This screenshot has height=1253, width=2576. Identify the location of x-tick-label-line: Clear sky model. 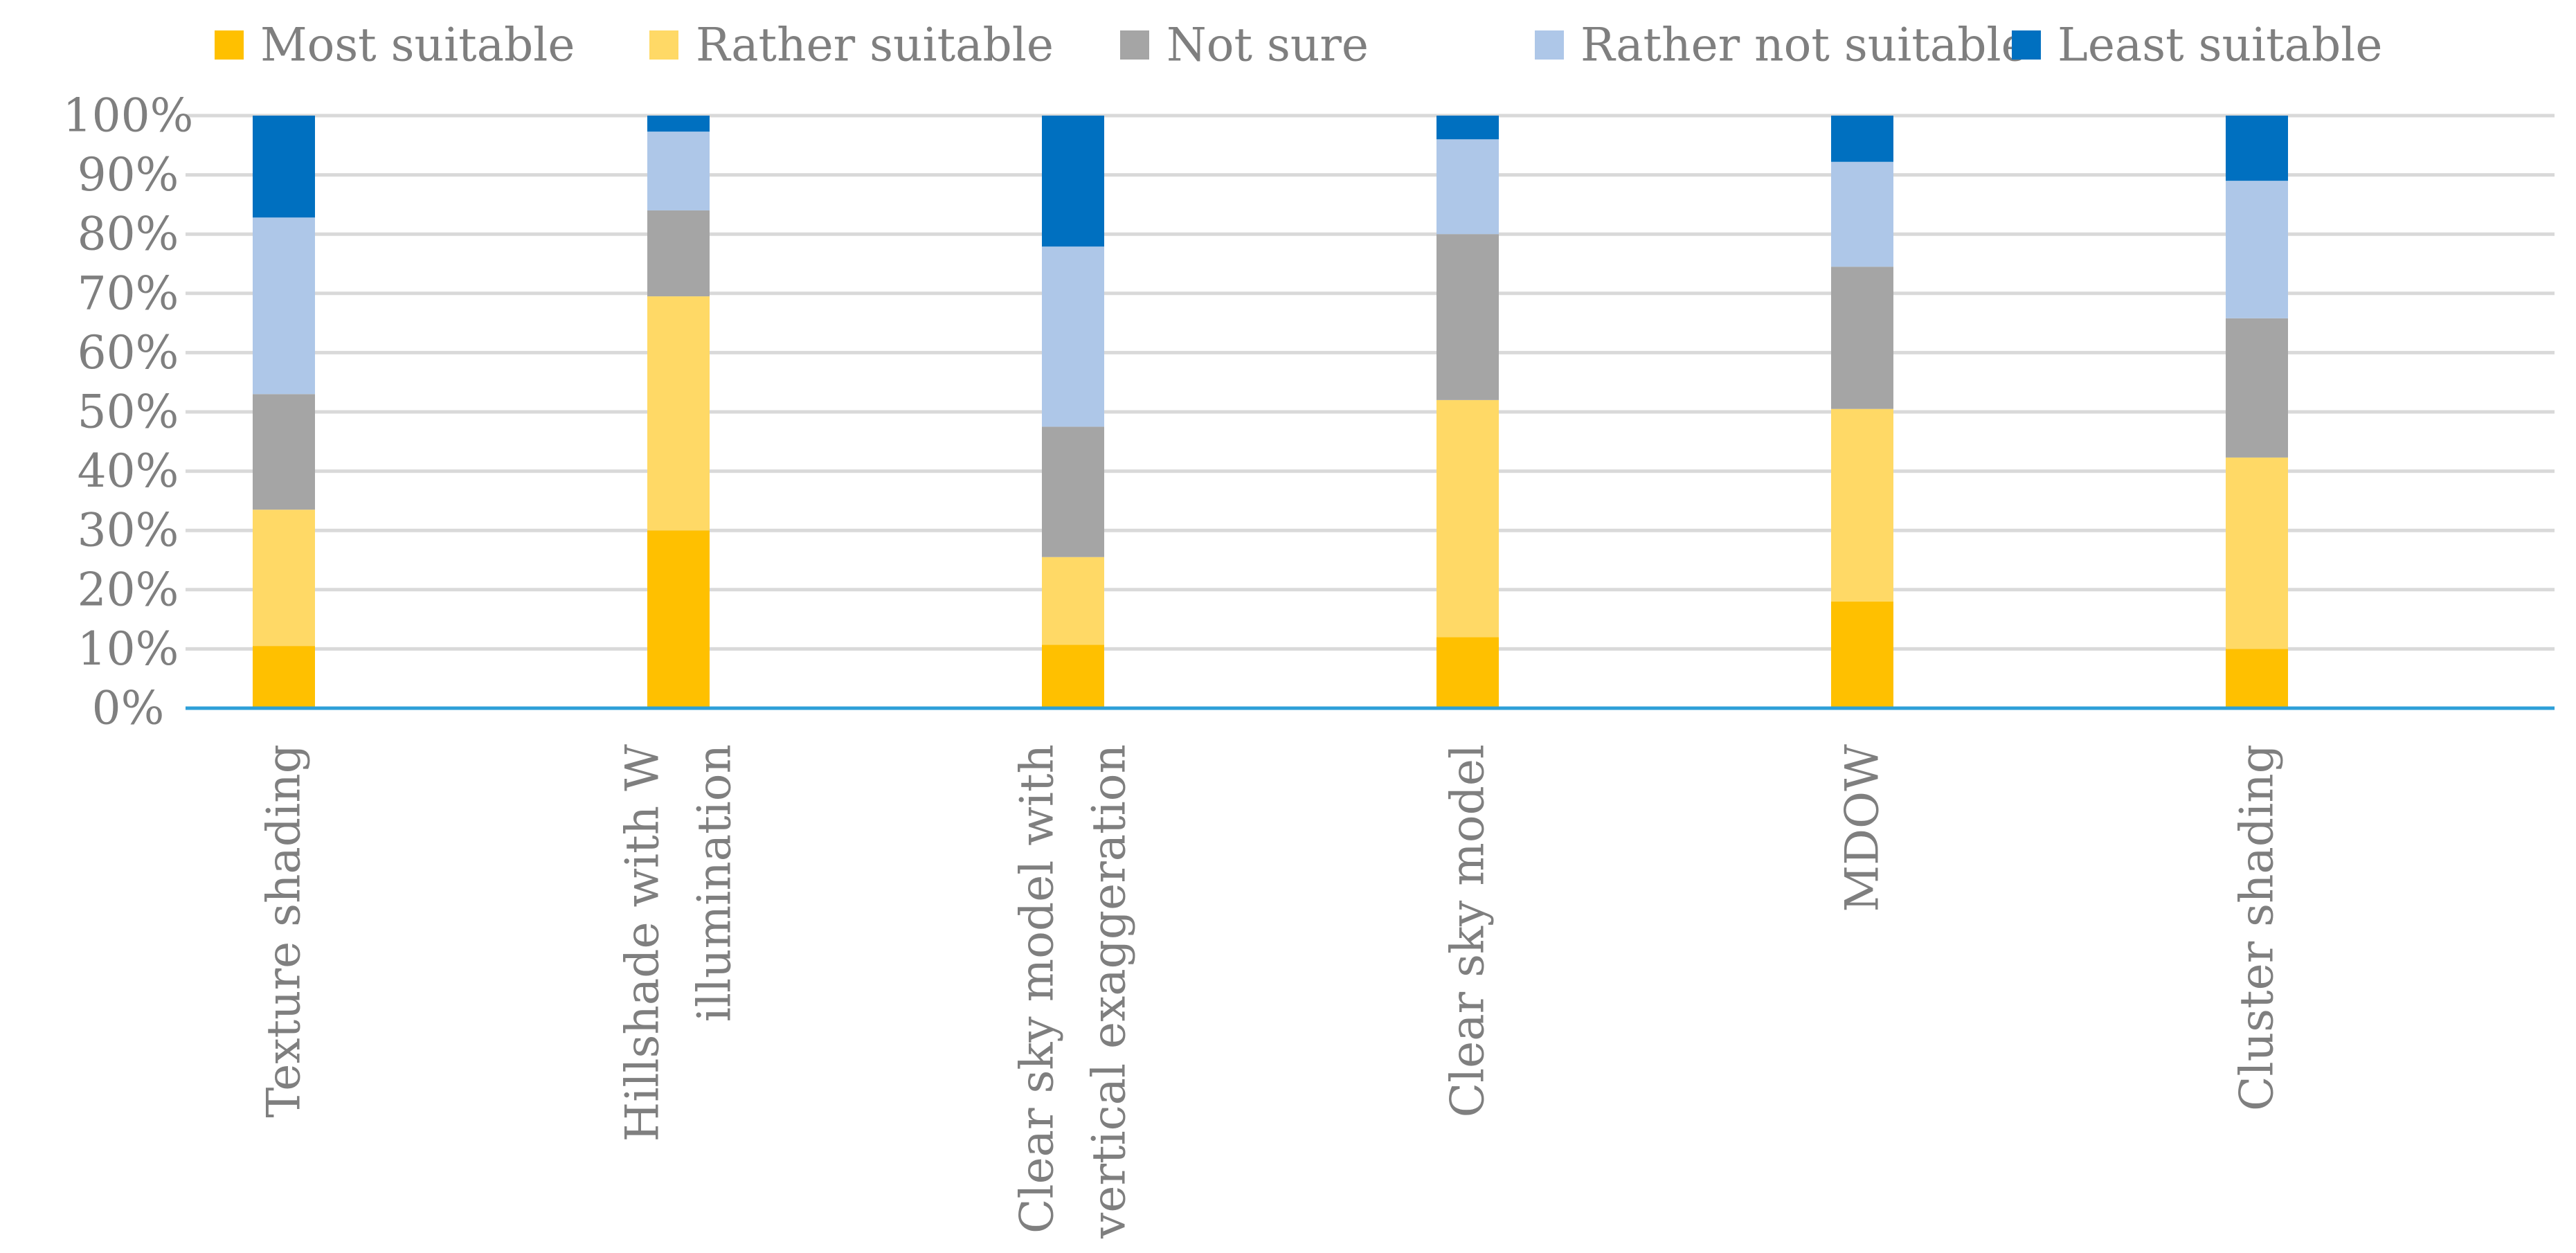
(1468, 930).